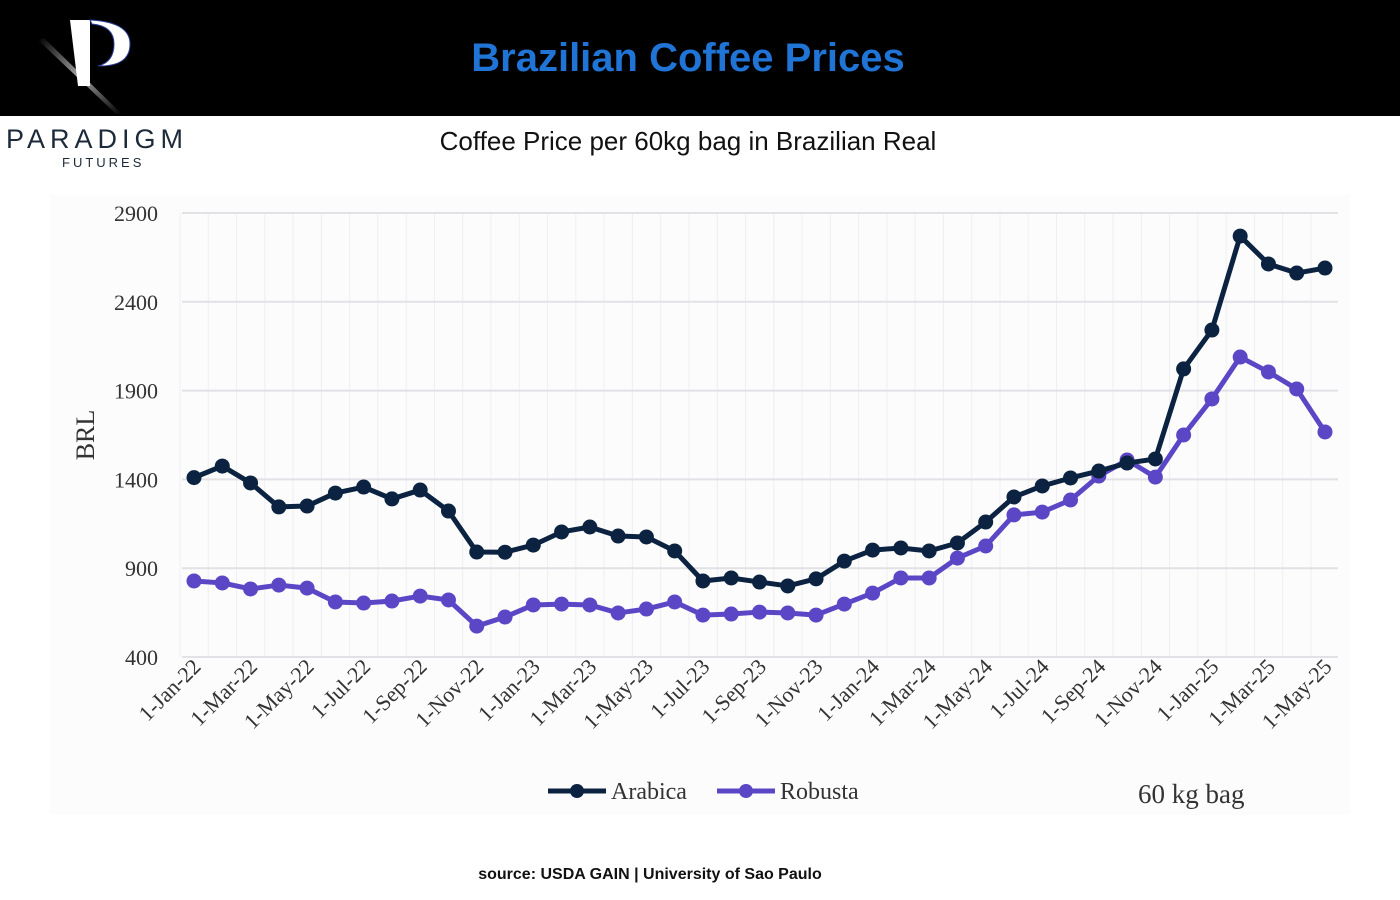 Image resolution: width=1400 pixels, height=900 pixels. I want to click on legend: Arabica Robusta, so click(703, 792).